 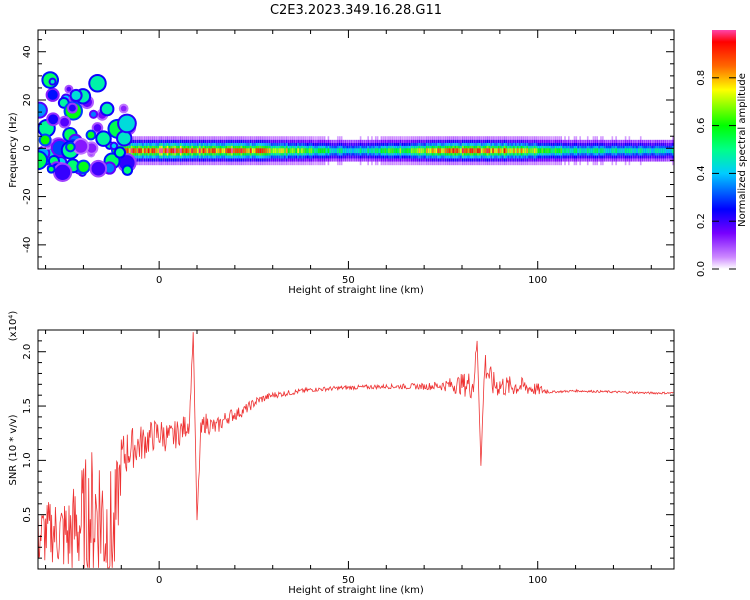 I want to click on y-tick-label: 40, so click(x=27, y=51).